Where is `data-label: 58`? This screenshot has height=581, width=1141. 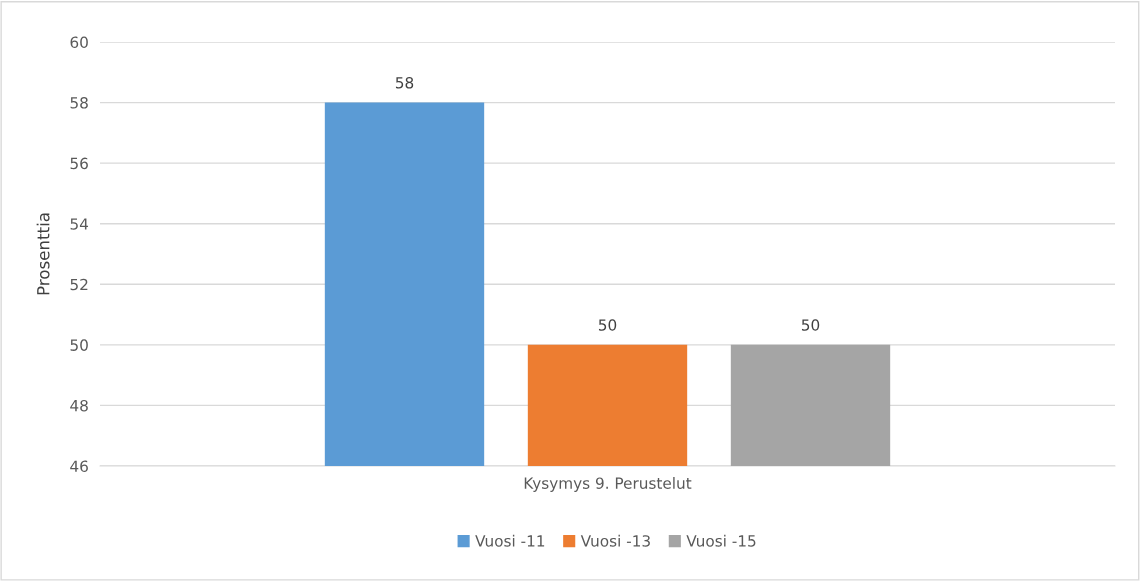
data-label: 58 is located at coordinates (404, 82).